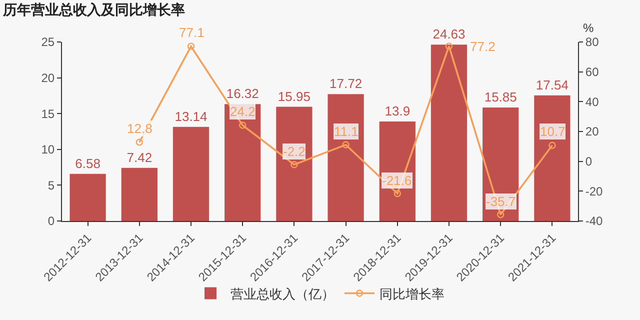  I want to click on data-label: -2.2, so click(294, 151).